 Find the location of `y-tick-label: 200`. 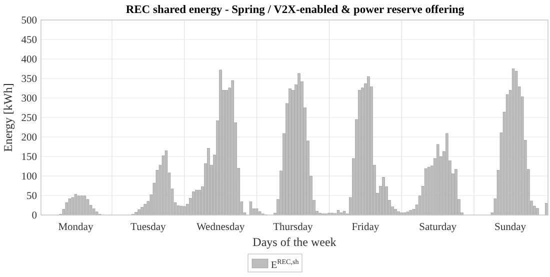

y-tick-label: 200 is located at coordinates (29, 138).